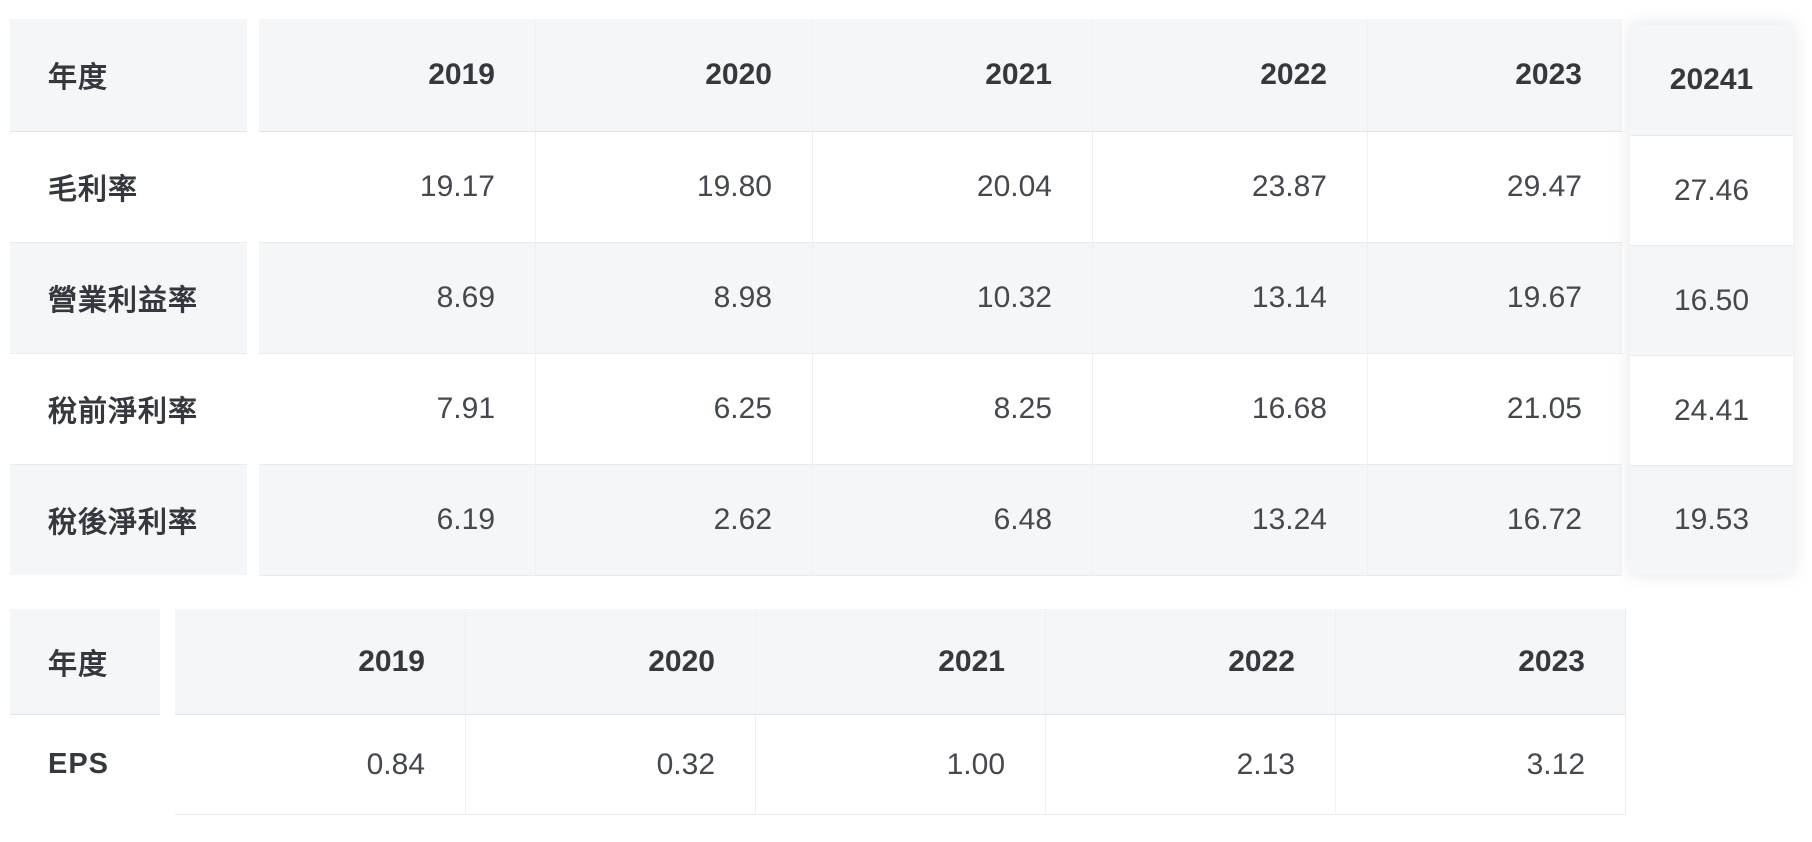 The height and width of the screenshot is (842, 1812). I want to click on value-cell: 21.05, so click(1494, 408).